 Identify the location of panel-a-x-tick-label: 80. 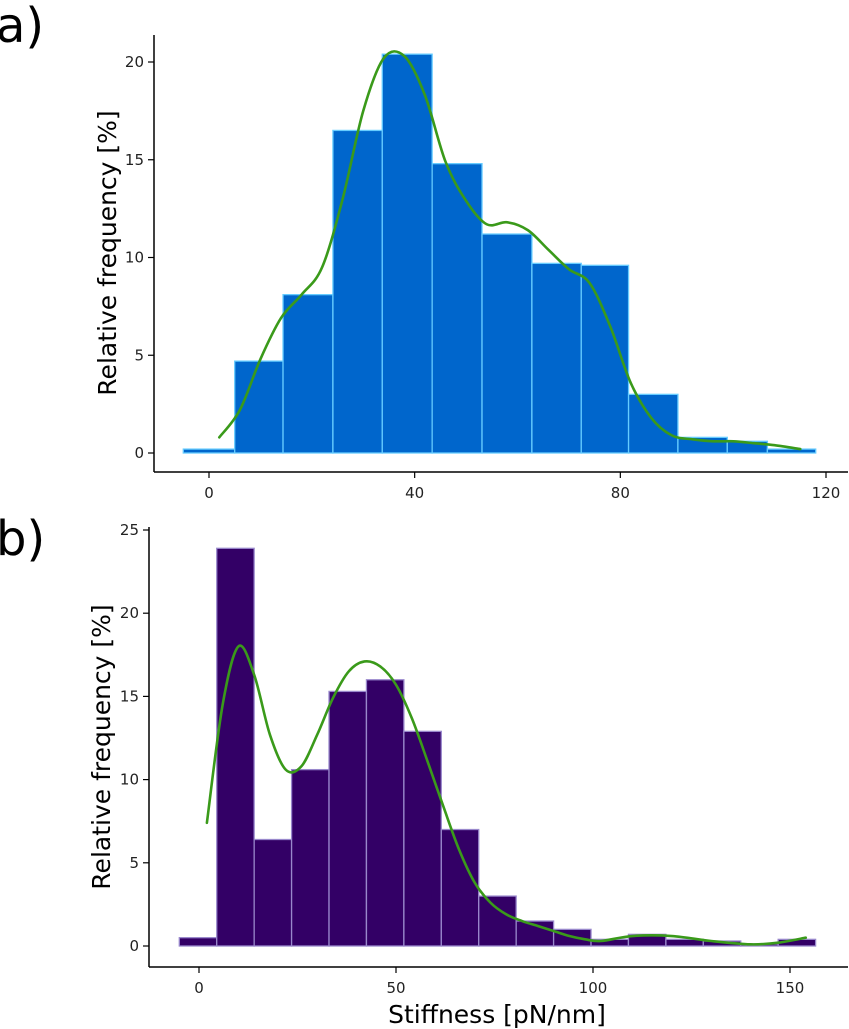
(620, 493).